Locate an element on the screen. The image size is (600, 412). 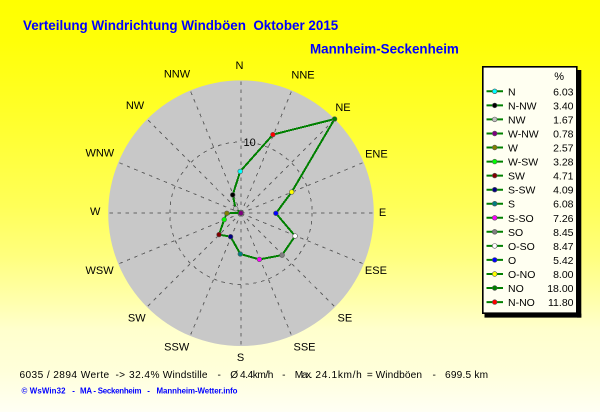
svg-text: 8.45 is located at coordinates (563, 233).